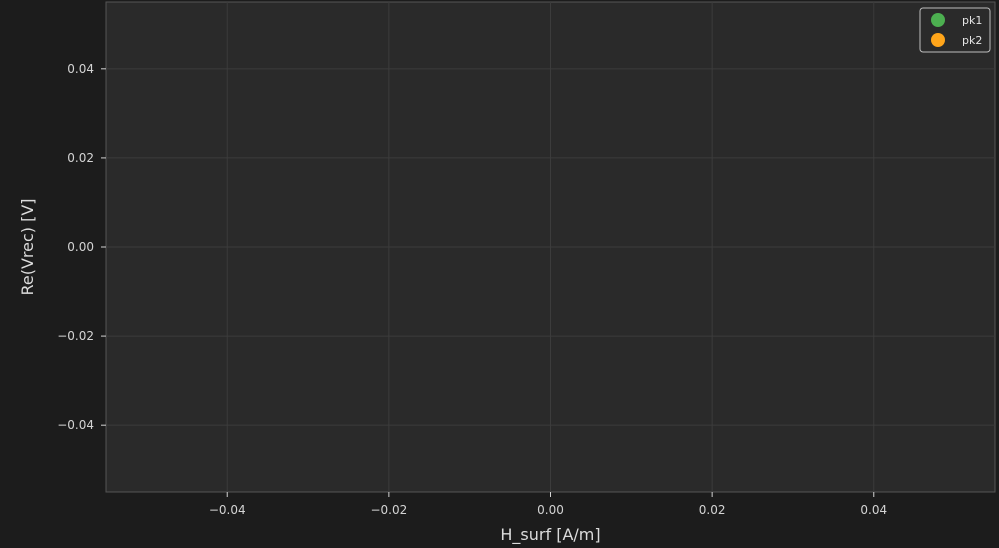 The width and height of the screenshot is (999, 548). I want to click on legend-label-pk2: pk2, so click(972, 40).